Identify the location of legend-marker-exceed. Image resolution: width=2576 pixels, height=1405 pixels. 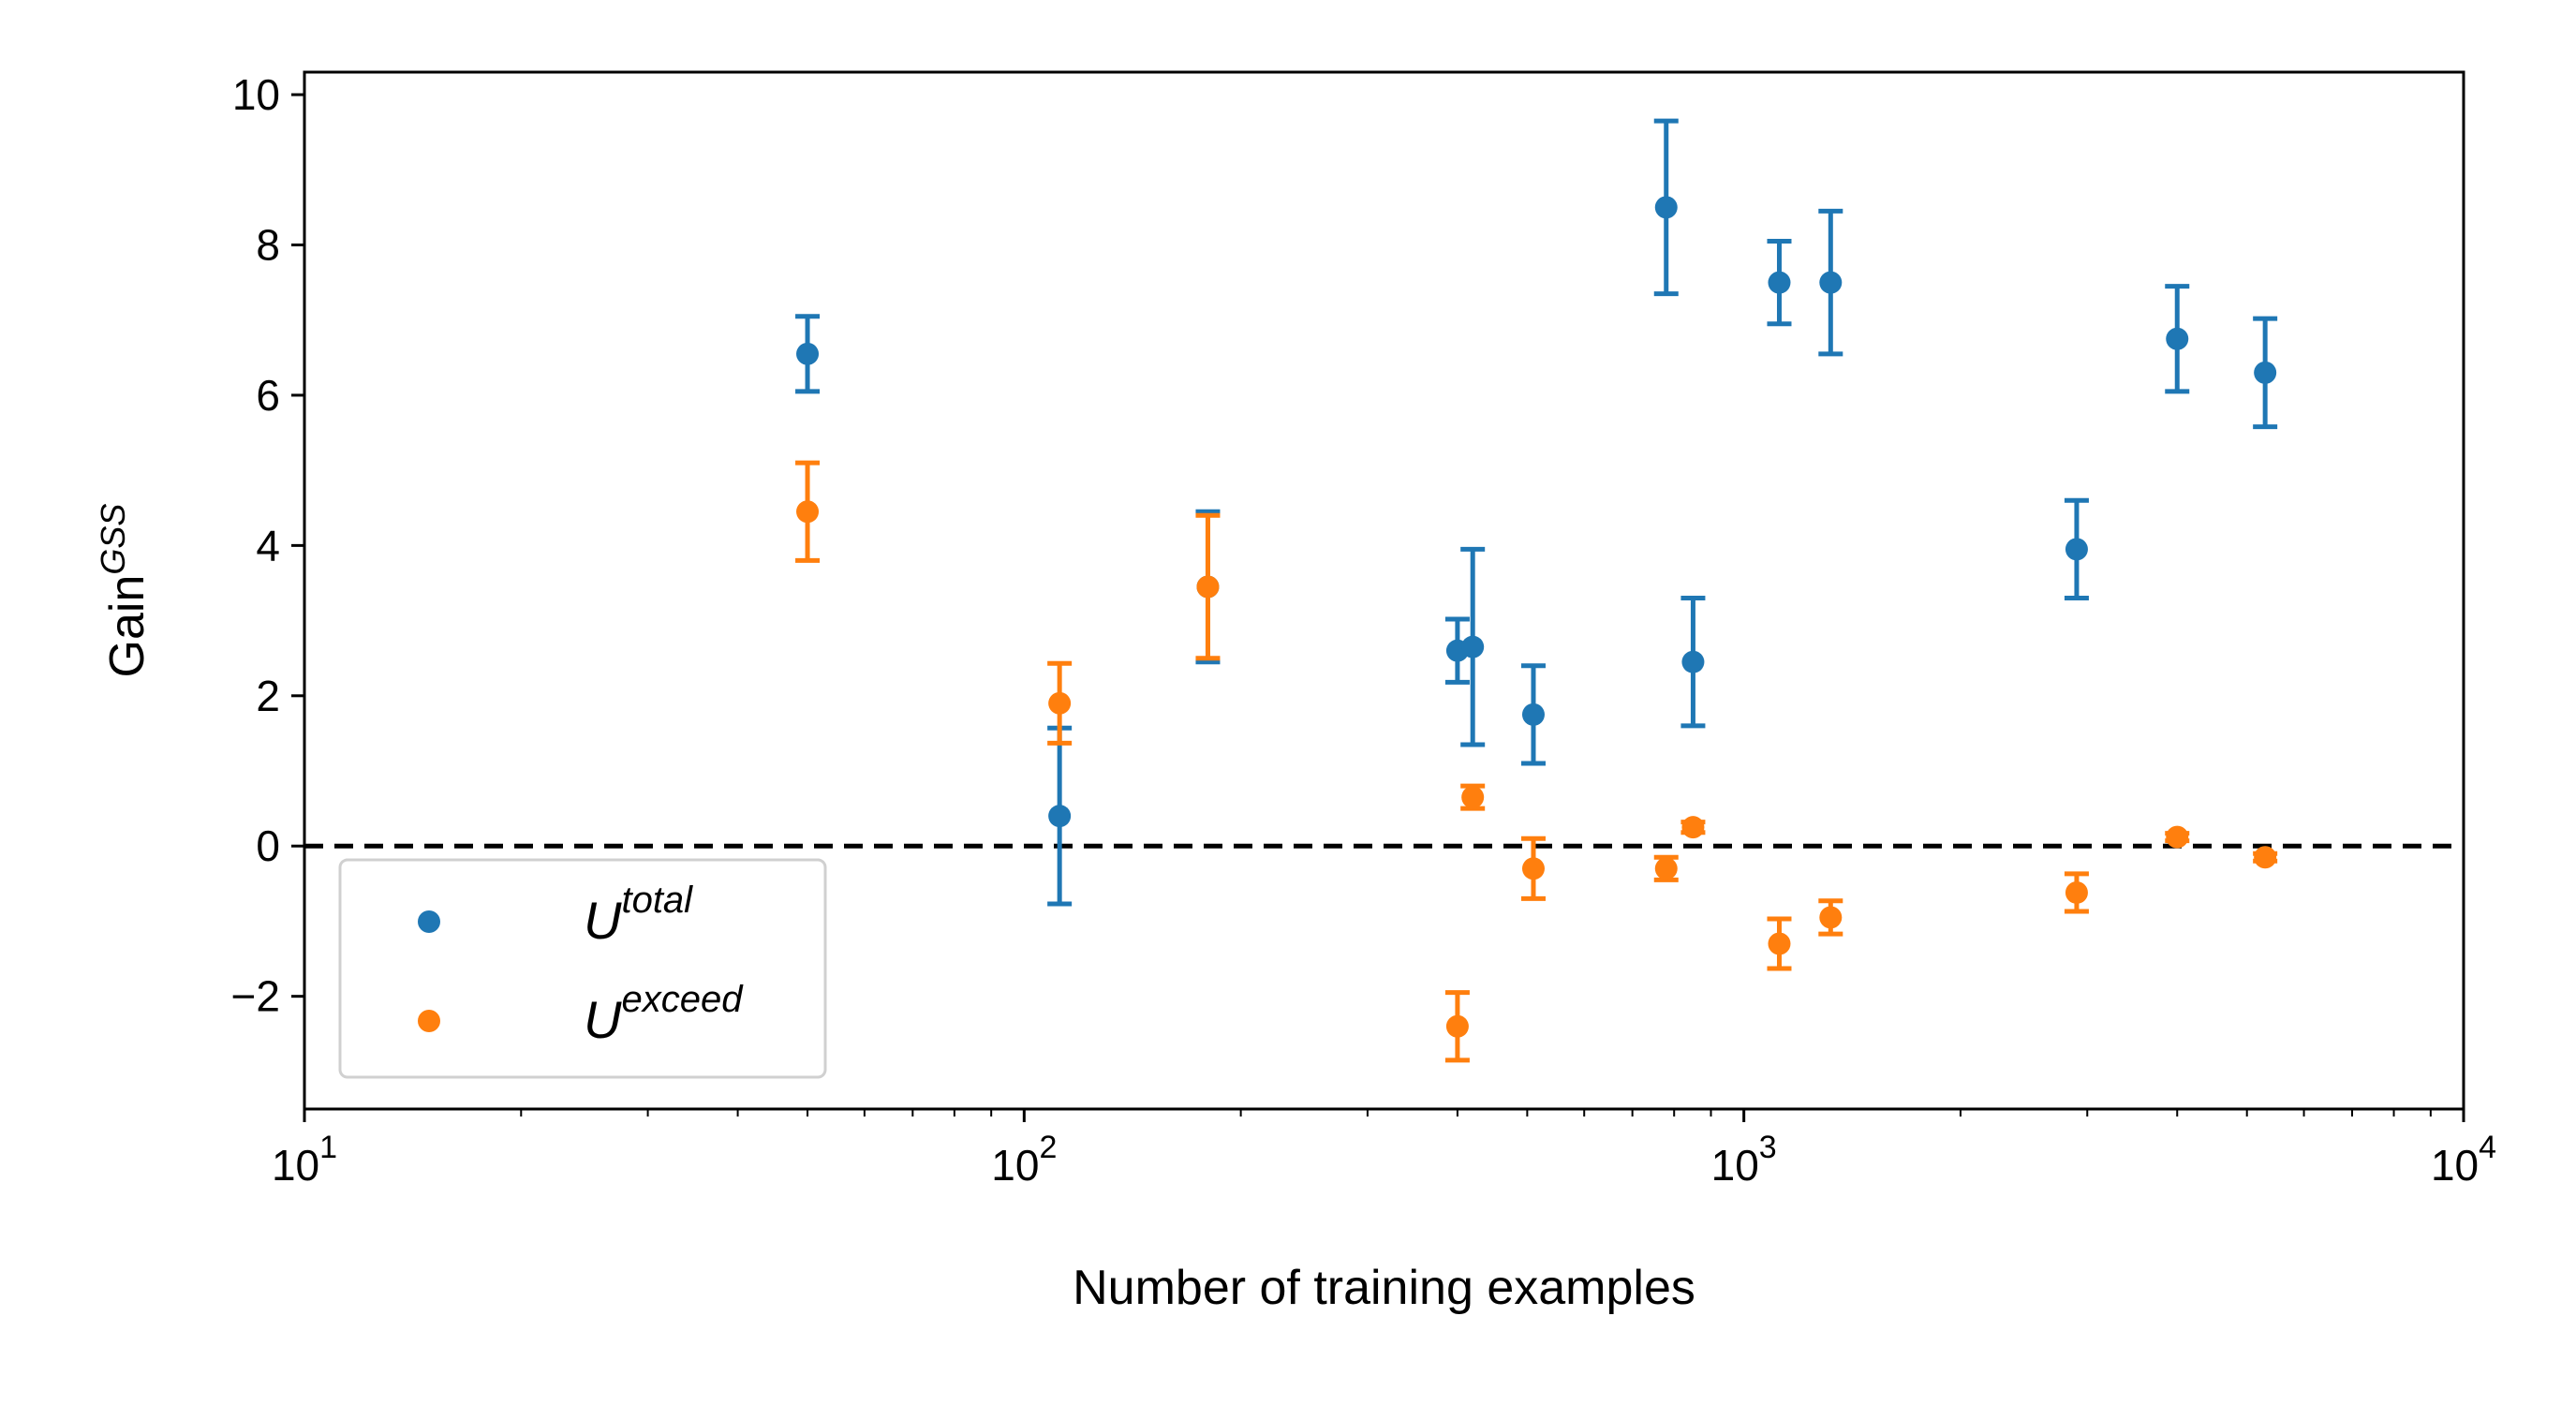
(429, 1021).